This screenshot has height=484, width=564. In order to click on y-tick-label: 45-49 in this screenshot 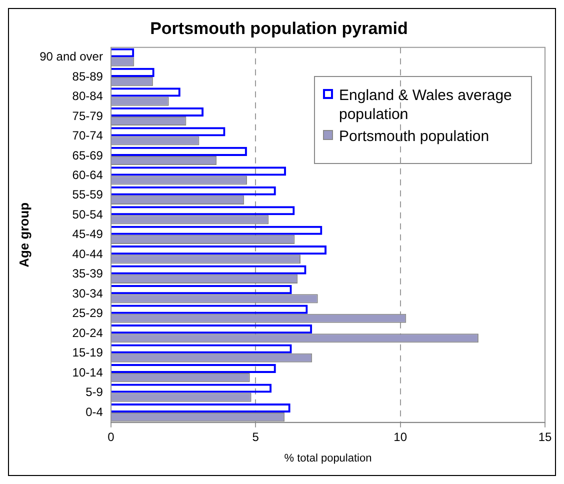, I will do `click(88, 234)`.